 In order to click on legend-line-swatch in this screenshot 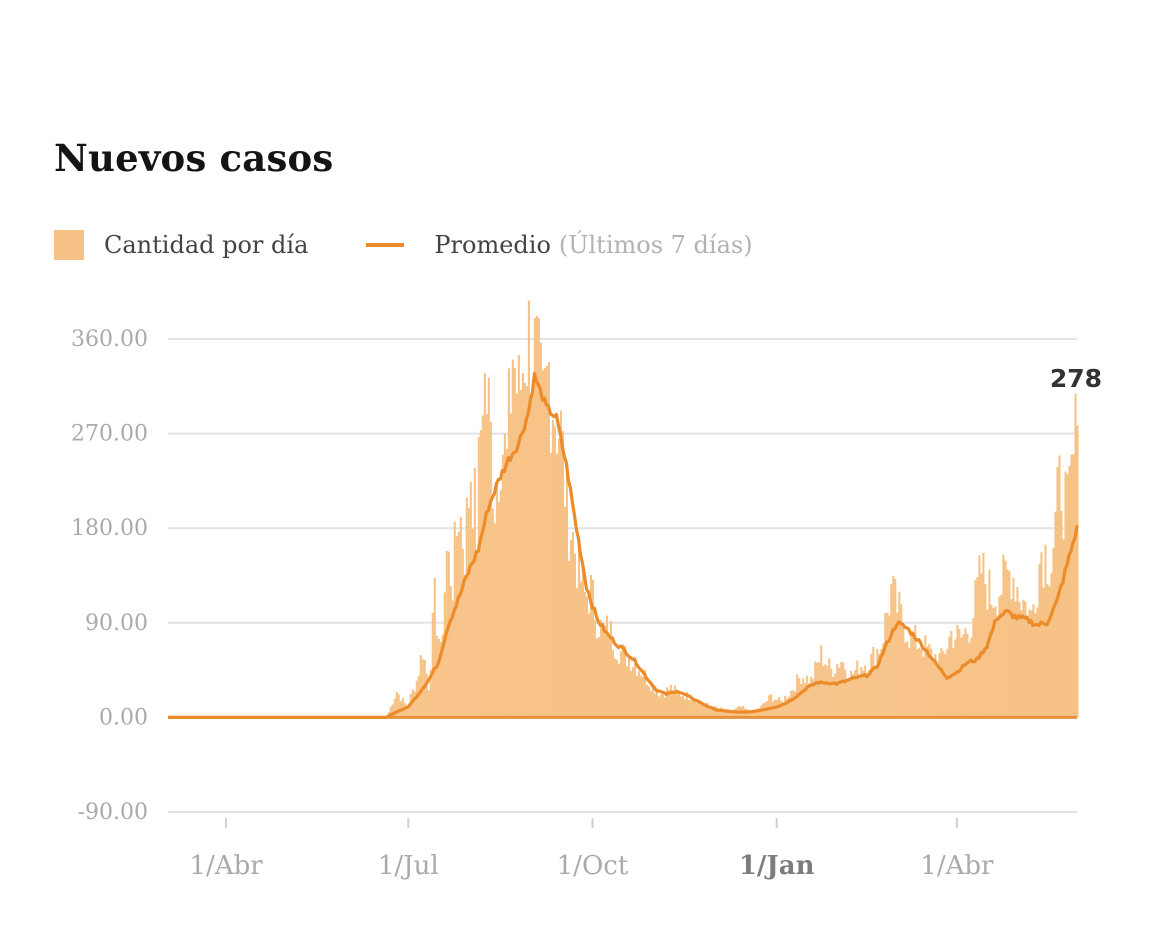, I will do `click(385, 245)`.